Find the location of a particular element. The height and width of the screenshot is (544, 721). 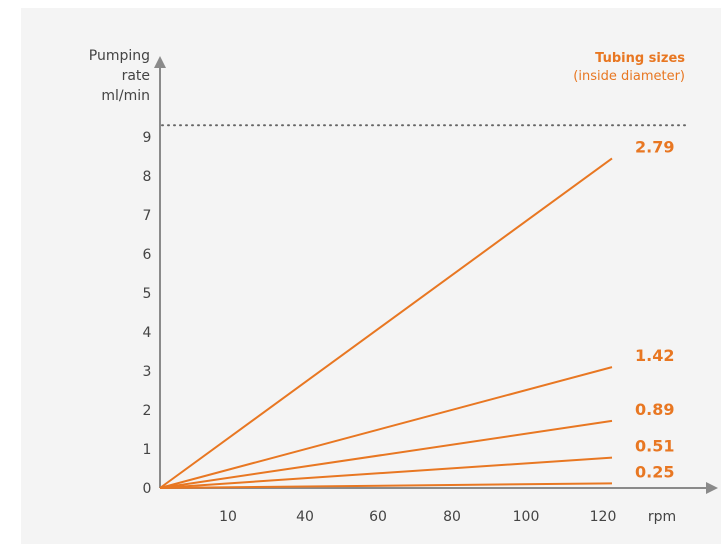

x-tick-label: 60 is located at coordinates (378, 517).